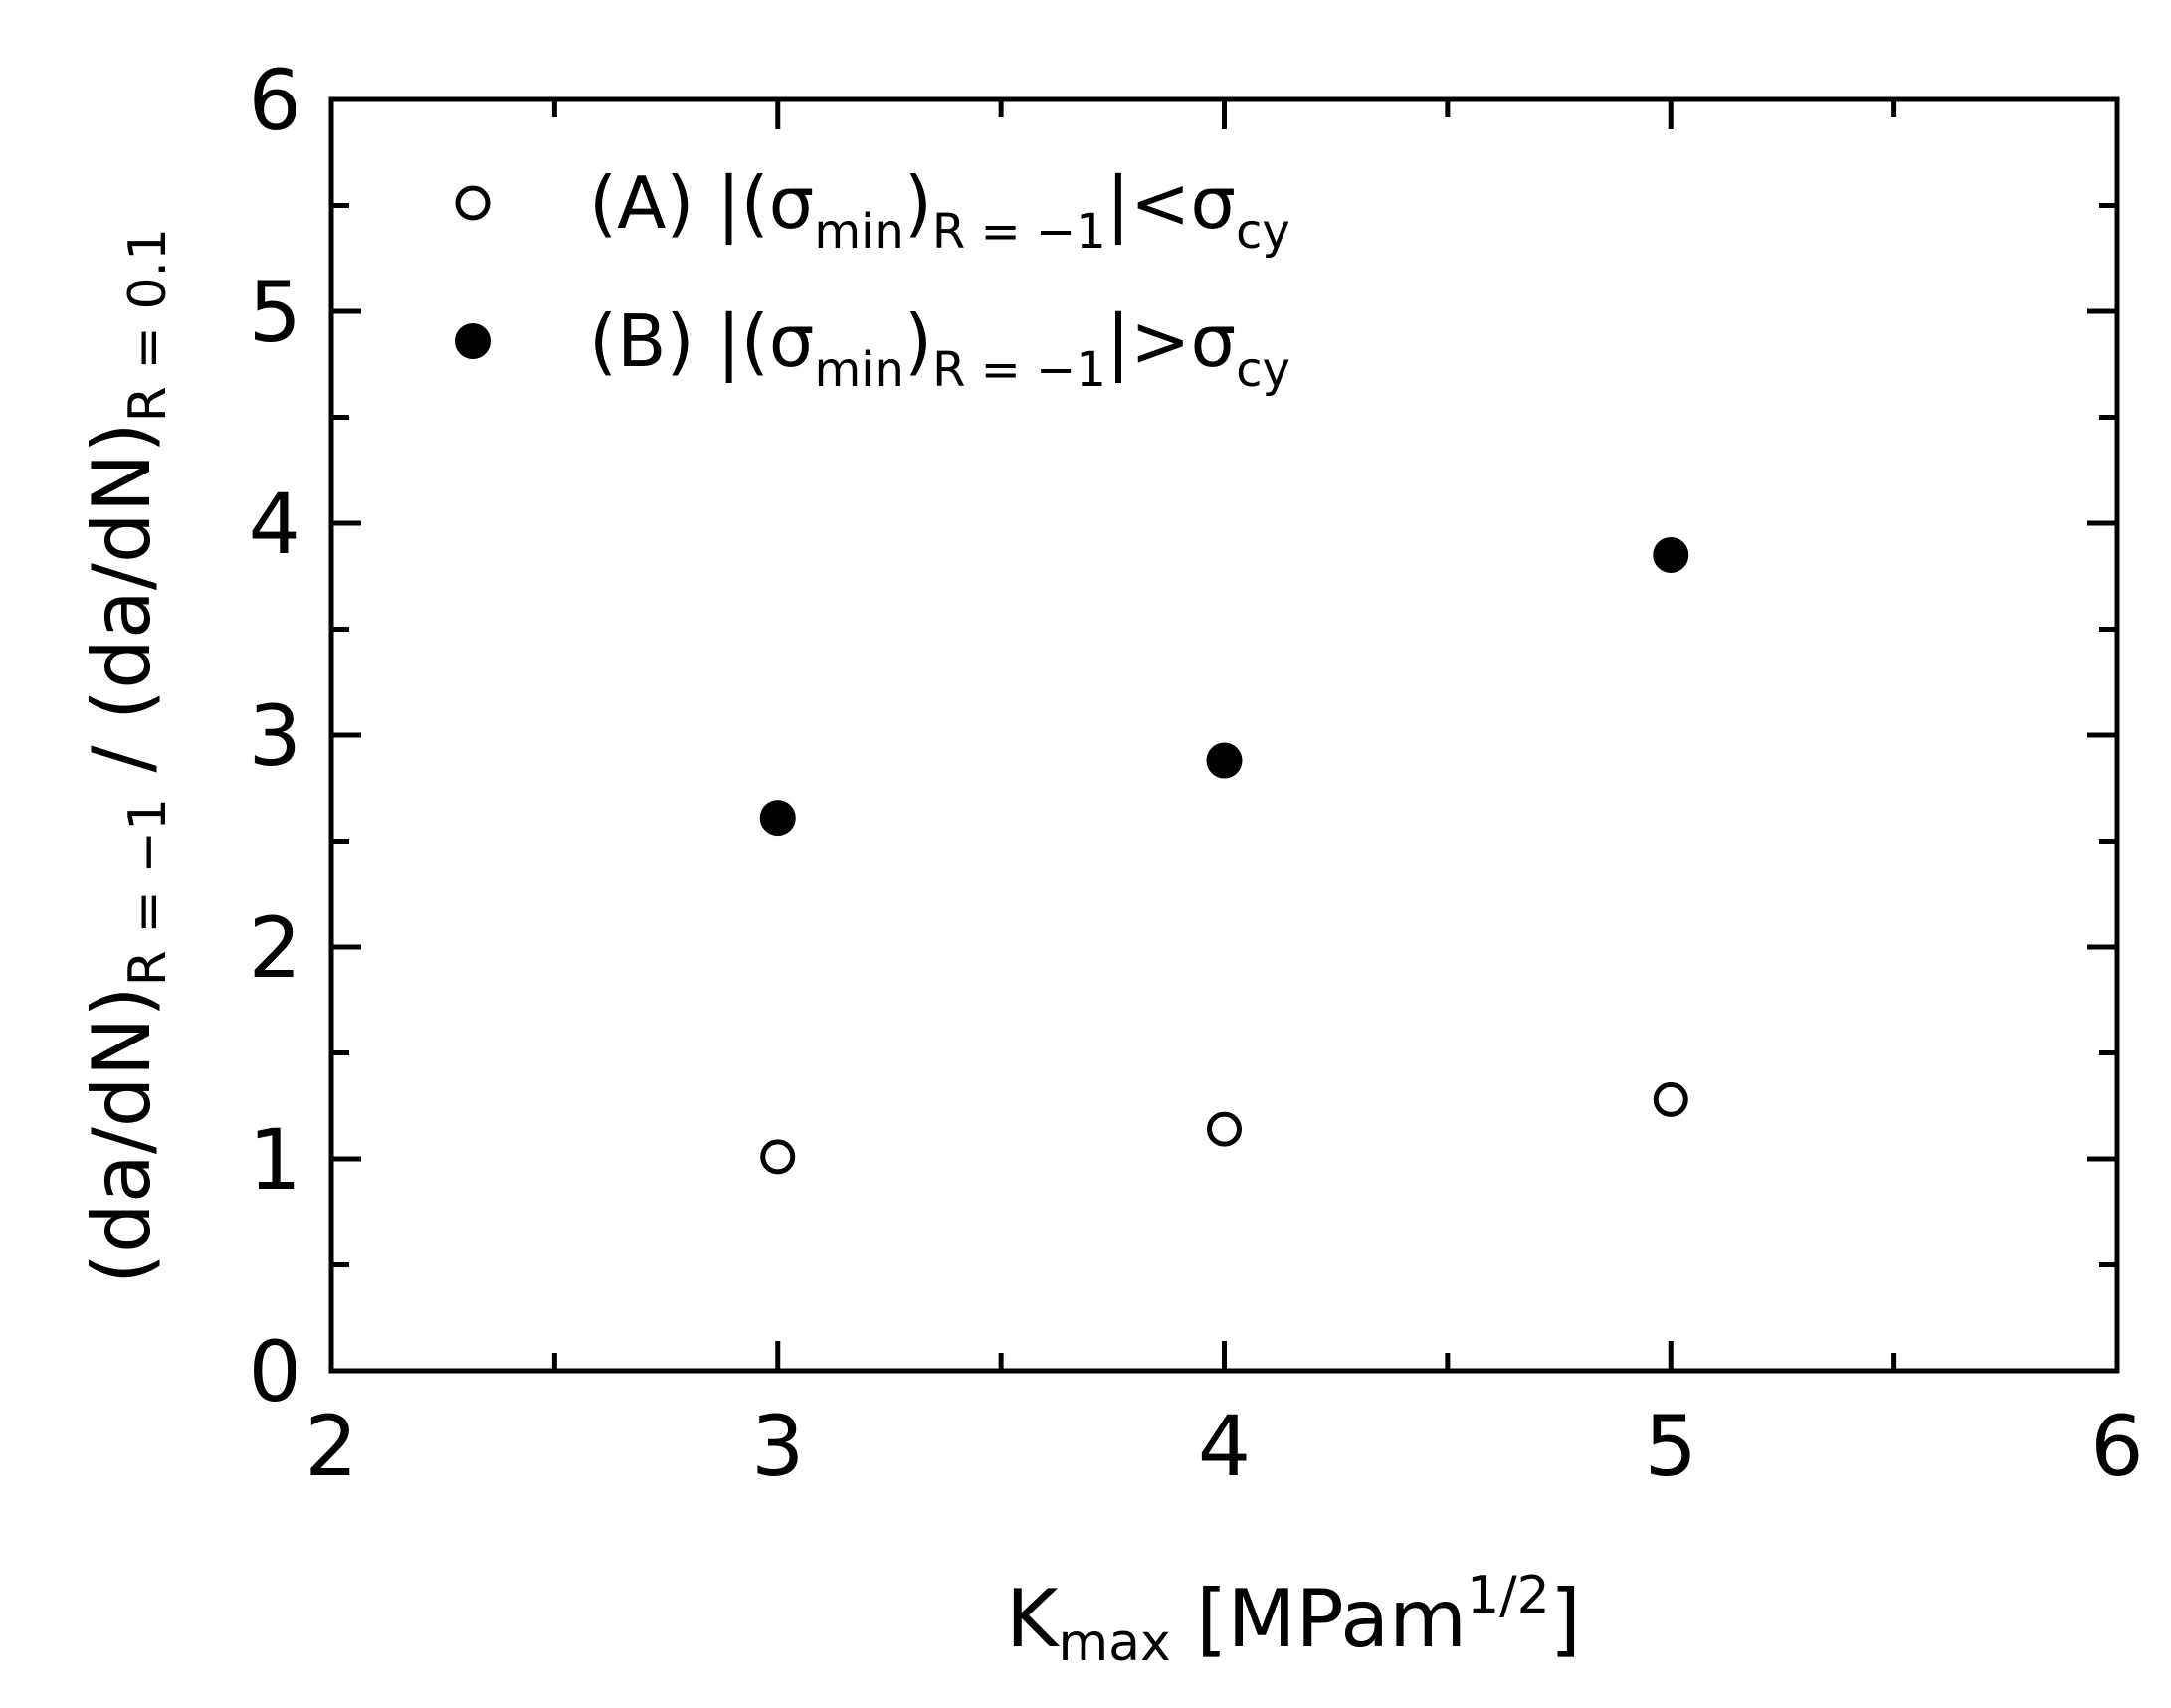 The width and height of the screenshot is (2171, 1708). I want to click on y-tick-label: 6, so click(275, 100).